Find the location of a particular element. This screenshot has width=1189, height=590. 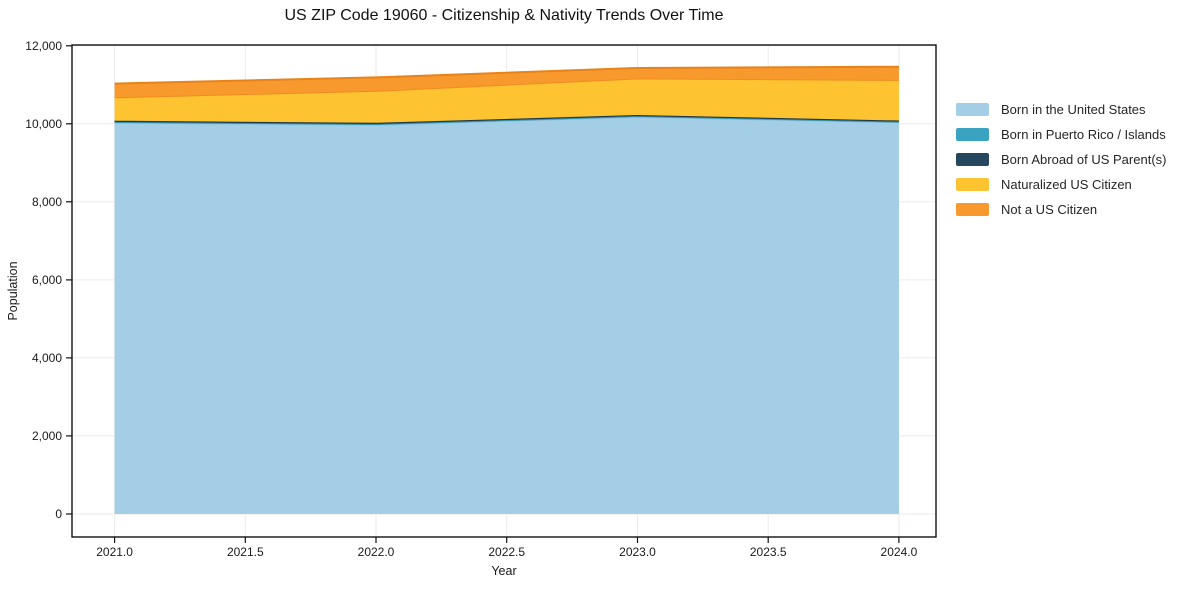

y-tick-label: 10,000 is located at coordinates (43, 124).